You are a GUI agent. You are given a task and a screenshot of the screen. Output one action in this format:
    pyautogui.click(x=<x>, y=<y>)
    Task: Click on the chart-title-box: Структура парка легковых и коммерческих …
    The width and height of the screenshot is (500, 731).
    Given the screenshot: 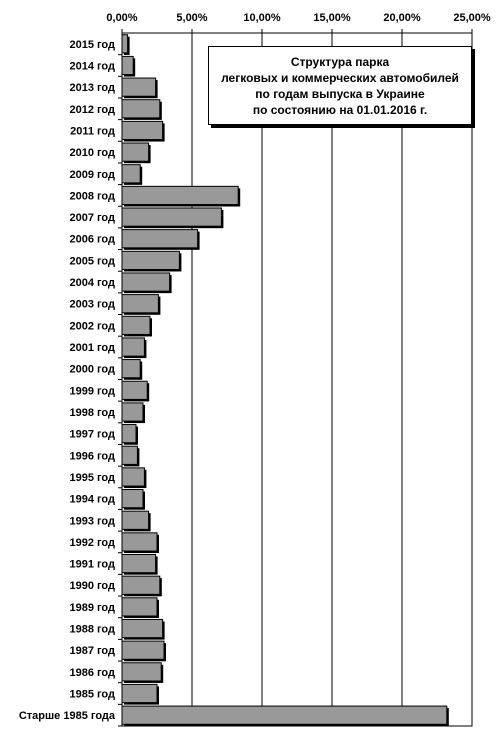 What is the action you would take?
    pyautogui.click(x=340, y=85)
    